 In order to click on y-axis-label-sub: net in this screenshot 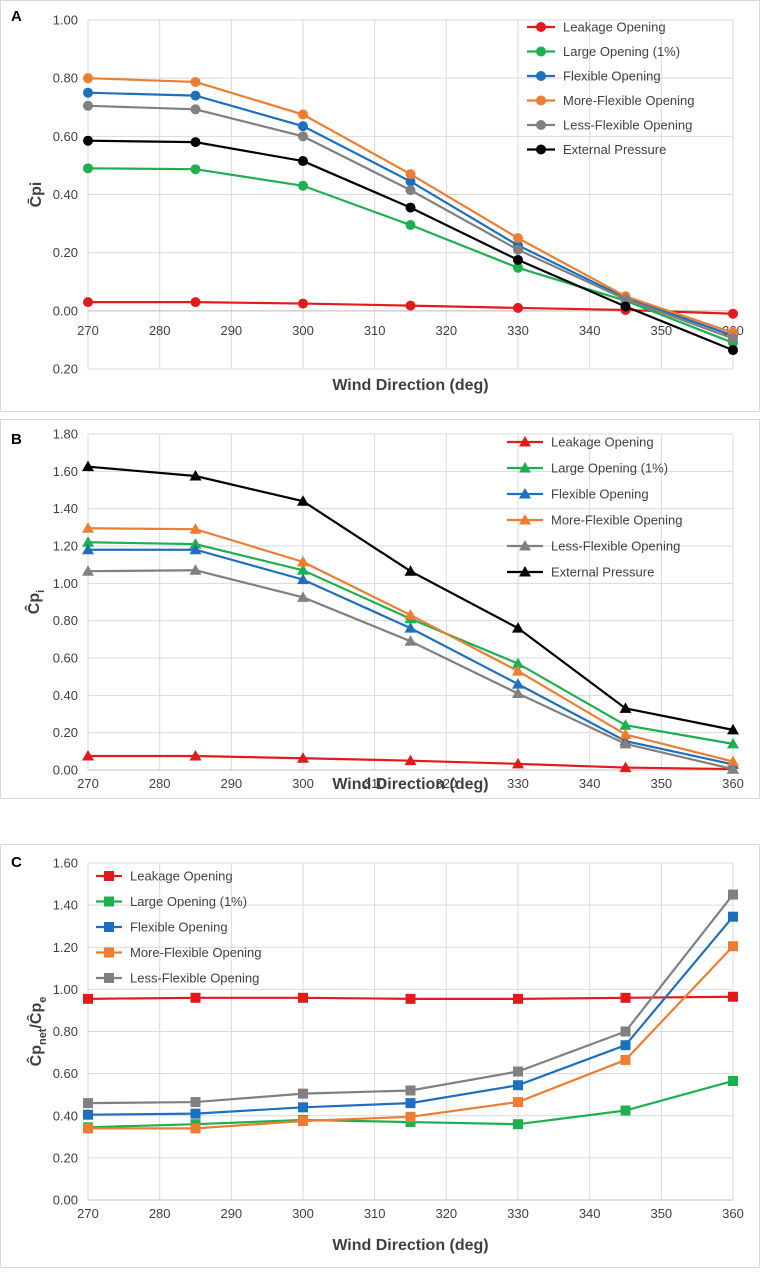, I will do `click(43, 1036)`.